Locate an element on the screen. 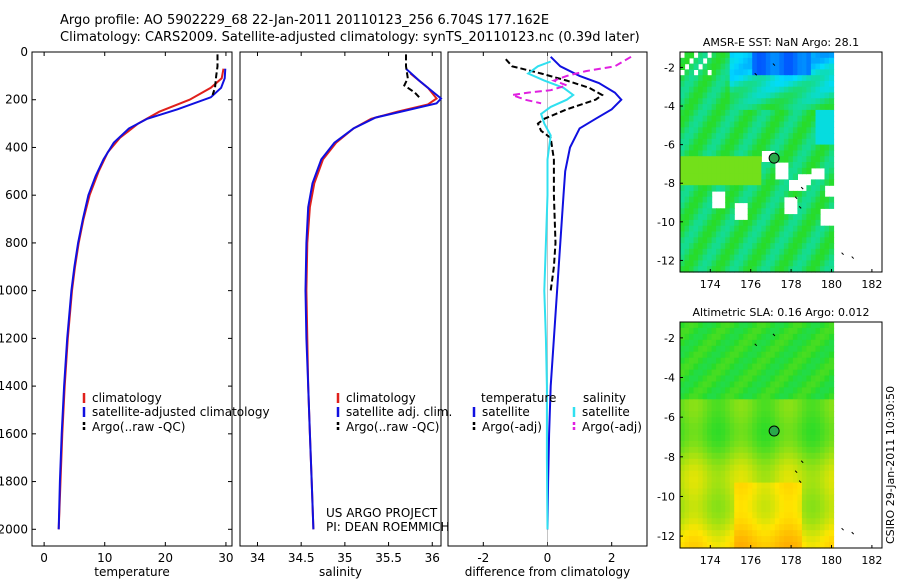 This screenshot has height=580, width=900. salinity-series-line is located at coordinates (373, 298).